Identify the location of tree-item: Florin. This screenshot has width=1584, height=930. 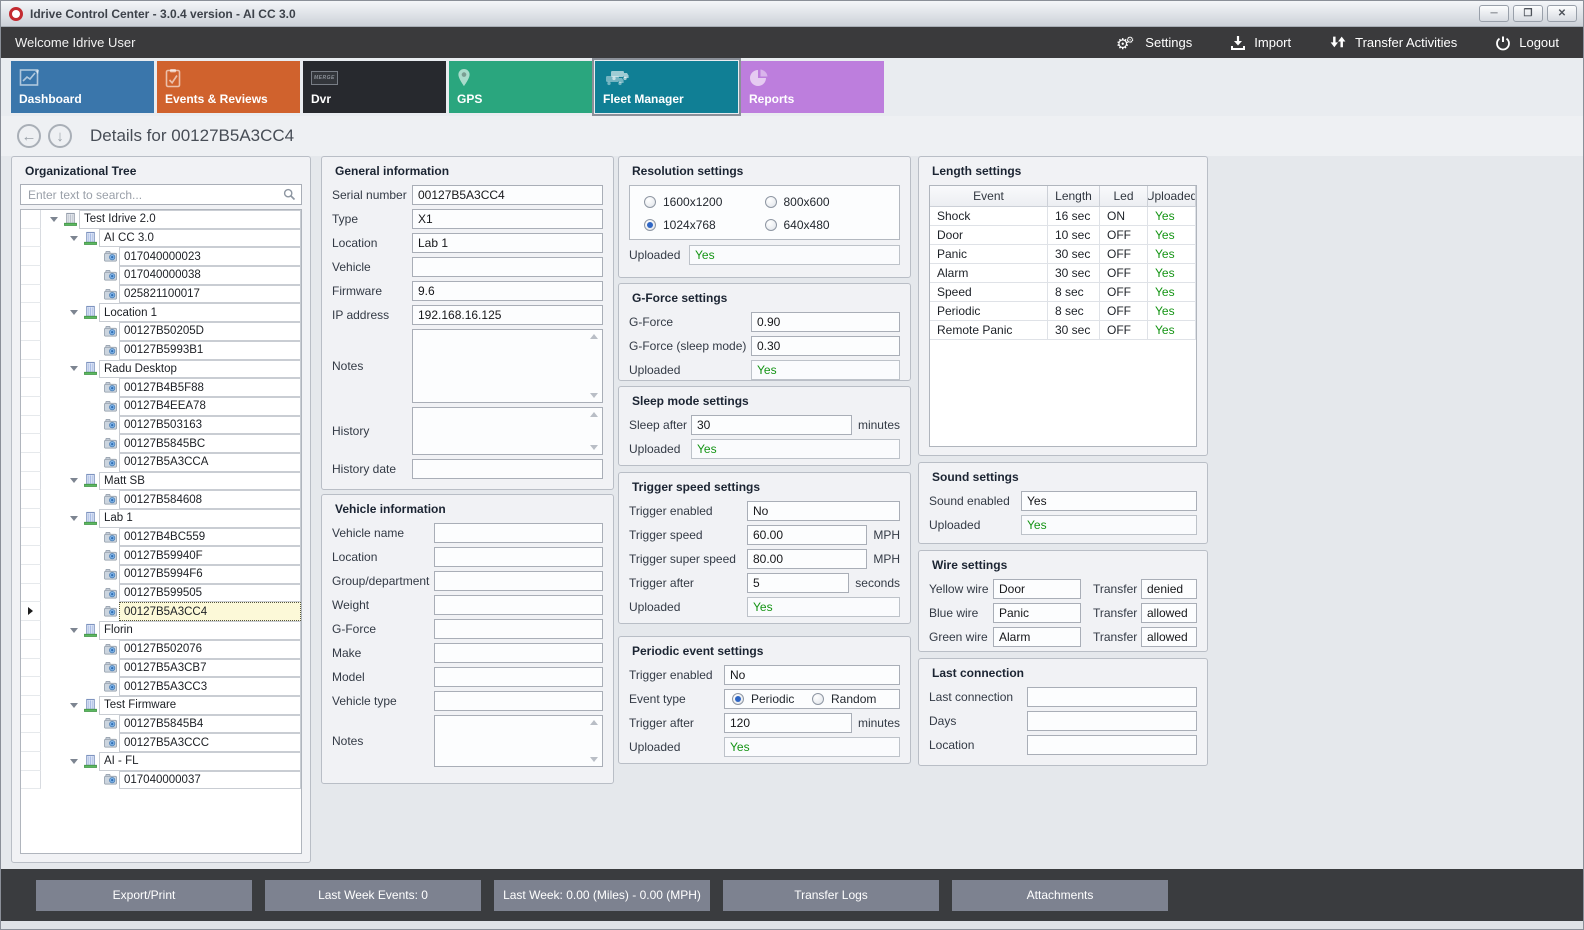
(161, 630).